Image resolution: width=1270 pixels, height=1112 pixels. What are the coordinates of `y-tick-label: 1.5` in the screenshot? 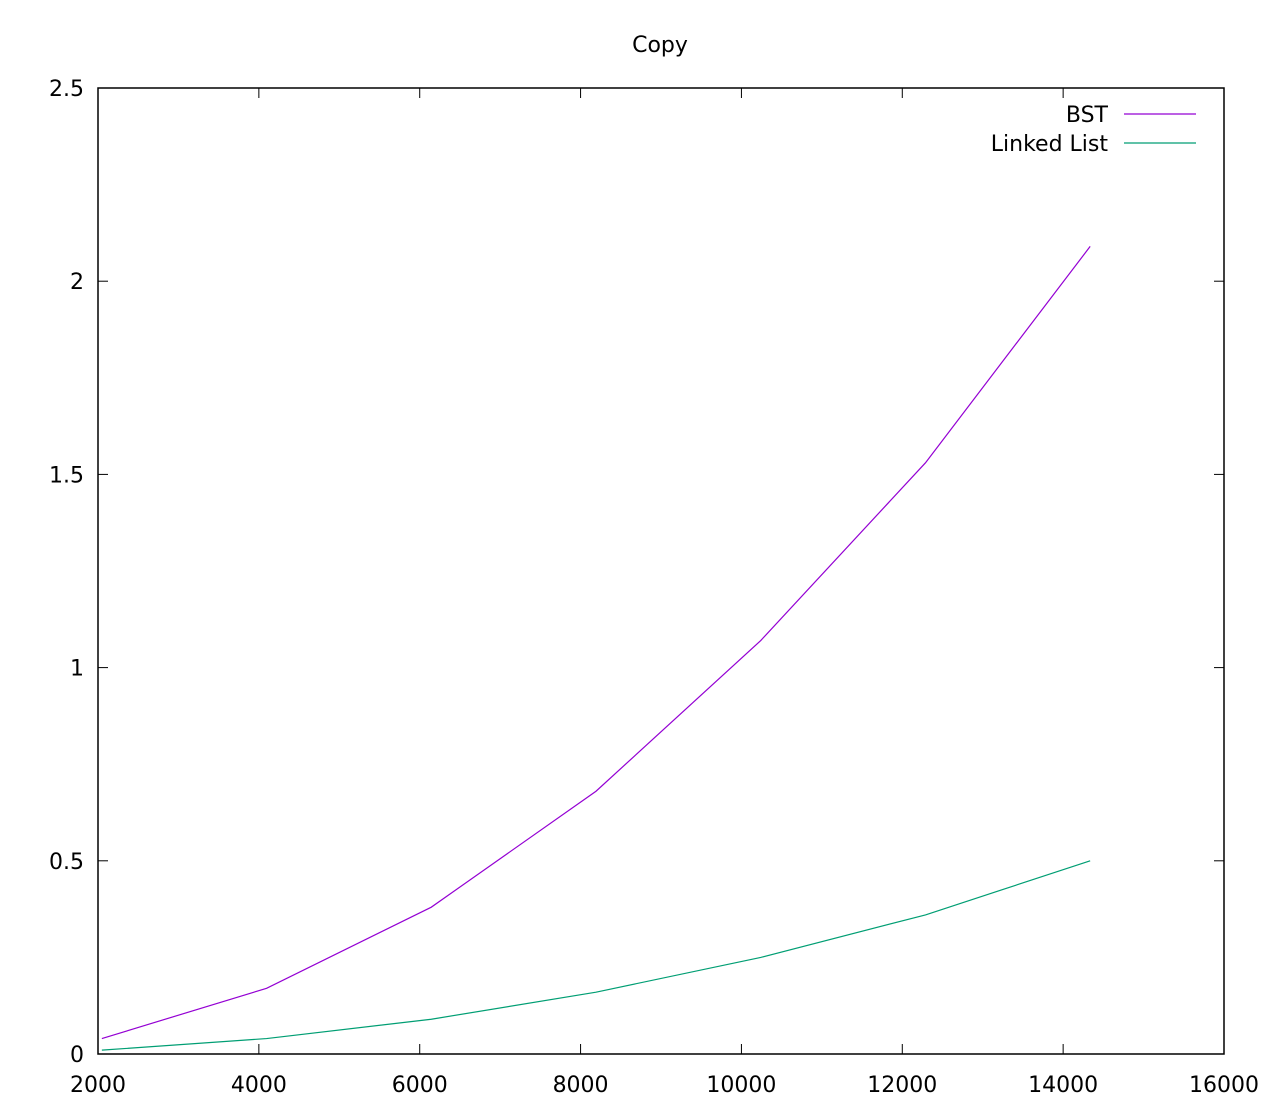 It's located at (66, 475).